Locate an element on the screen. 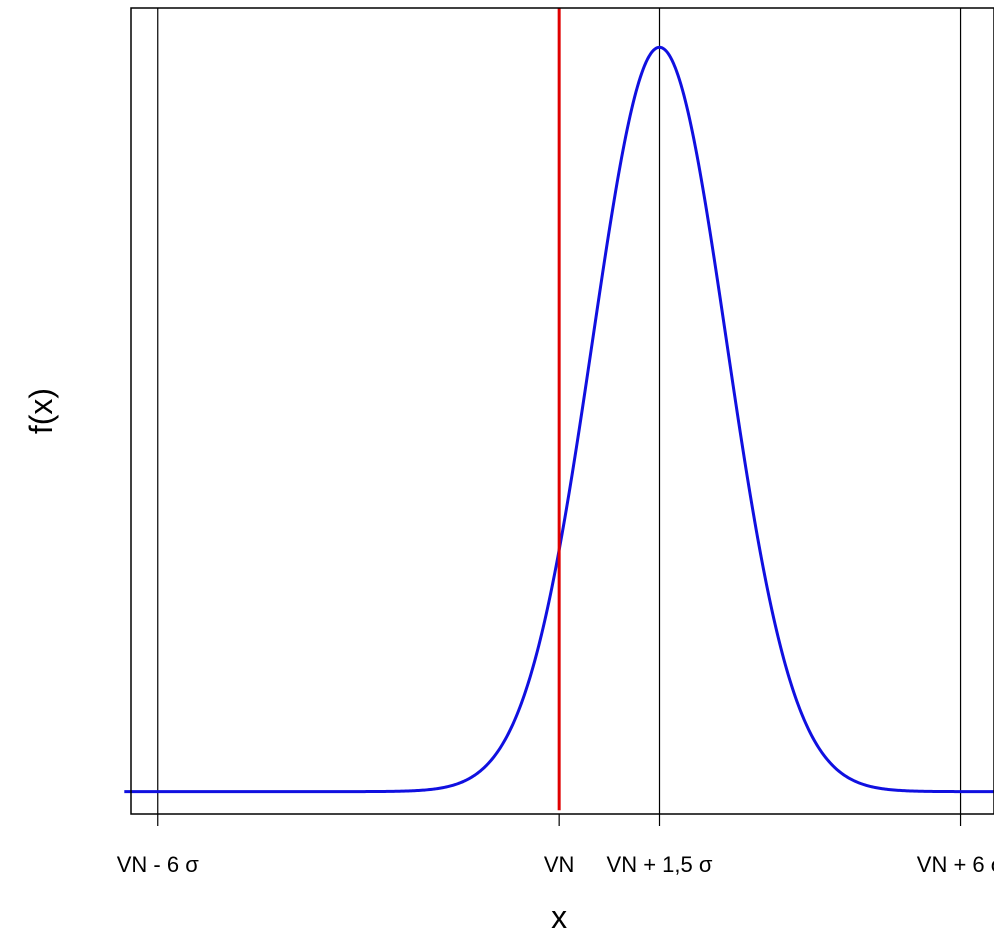 The width and height of the screenshot is (994, 936). y-axis-title: f(x) is located at coordinates (41, 411).